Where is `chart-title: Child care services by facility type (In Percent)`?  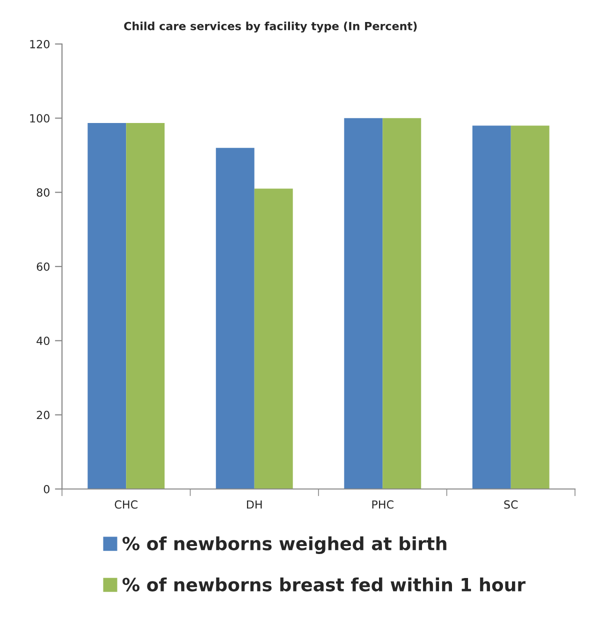 chart-title: Child care services by facility type (In Percent) is located at coordinates (270, 27).